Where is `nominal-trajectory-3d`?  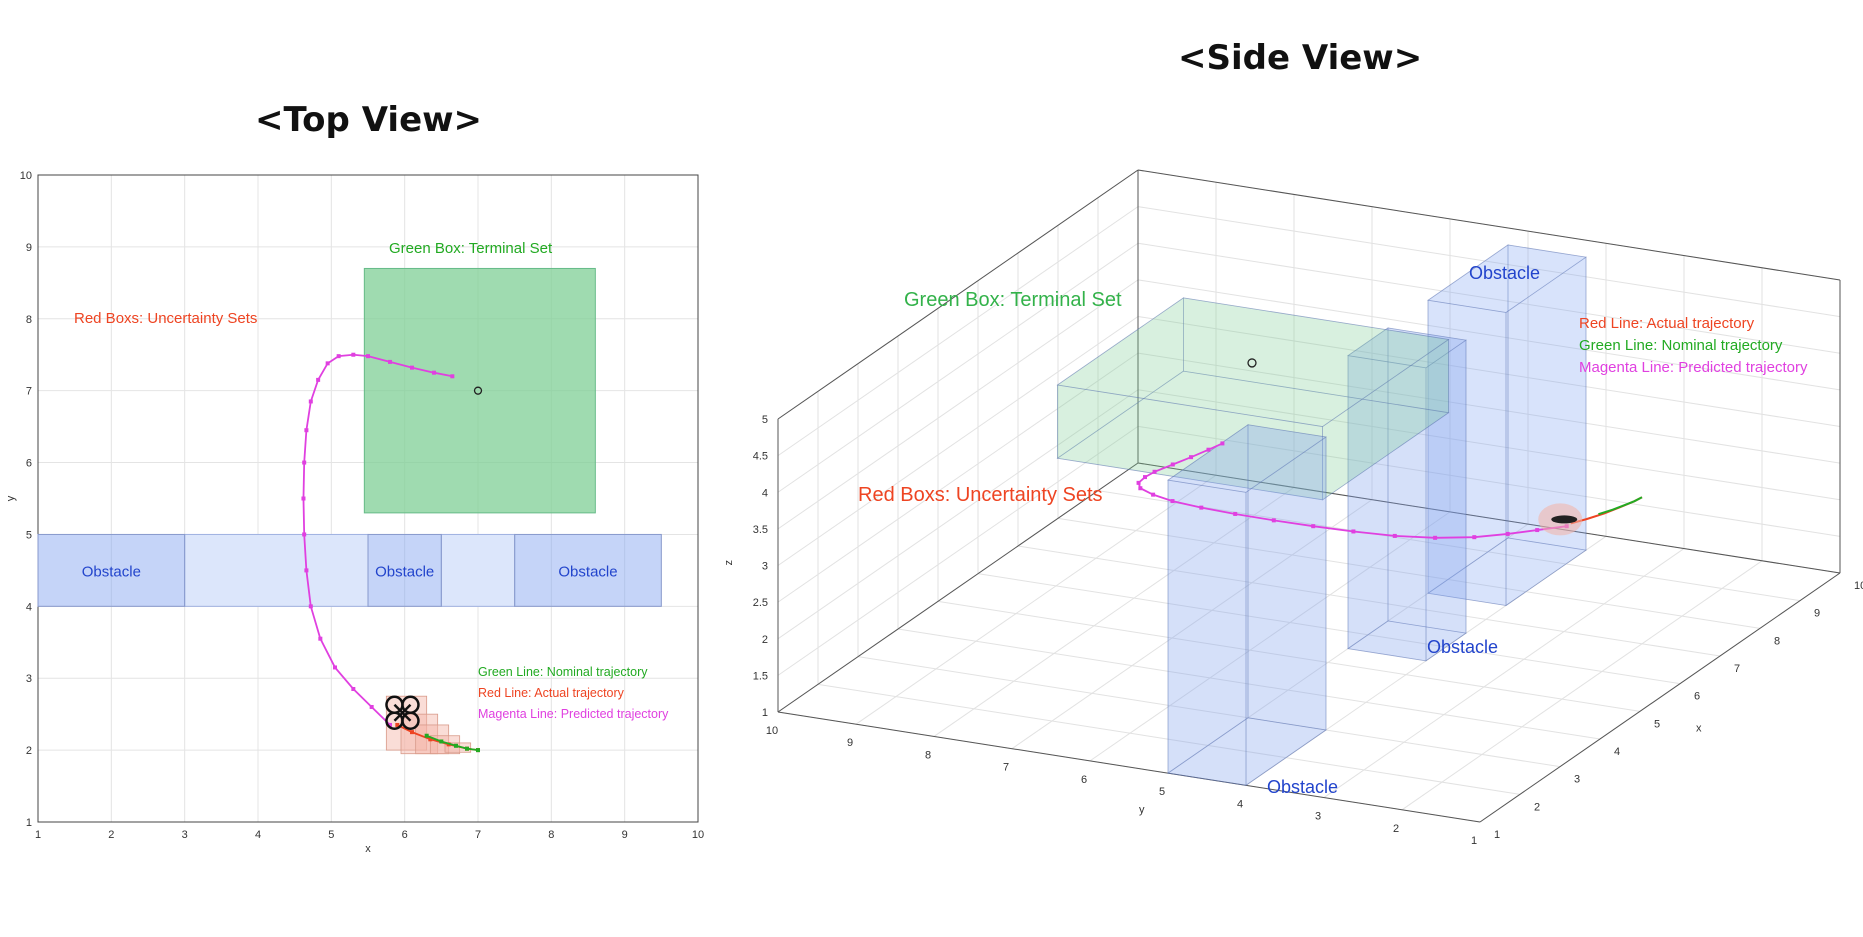 nominal-trajectory-3d is located at coordinates (1620, 506).